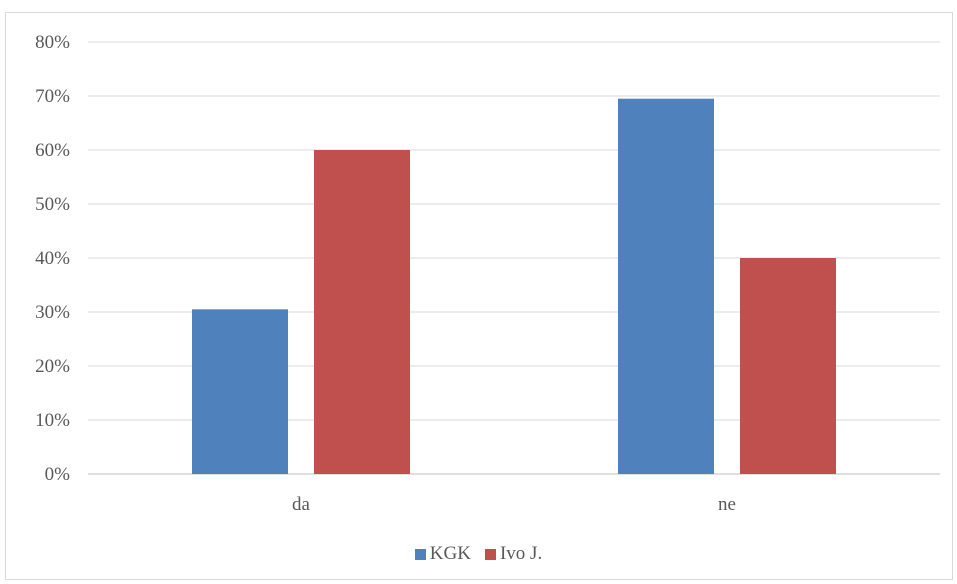  What do you see at coordinates (301, 504) in the screenshot?
I see `x-category-label: da` at bounding box center [301, 504].